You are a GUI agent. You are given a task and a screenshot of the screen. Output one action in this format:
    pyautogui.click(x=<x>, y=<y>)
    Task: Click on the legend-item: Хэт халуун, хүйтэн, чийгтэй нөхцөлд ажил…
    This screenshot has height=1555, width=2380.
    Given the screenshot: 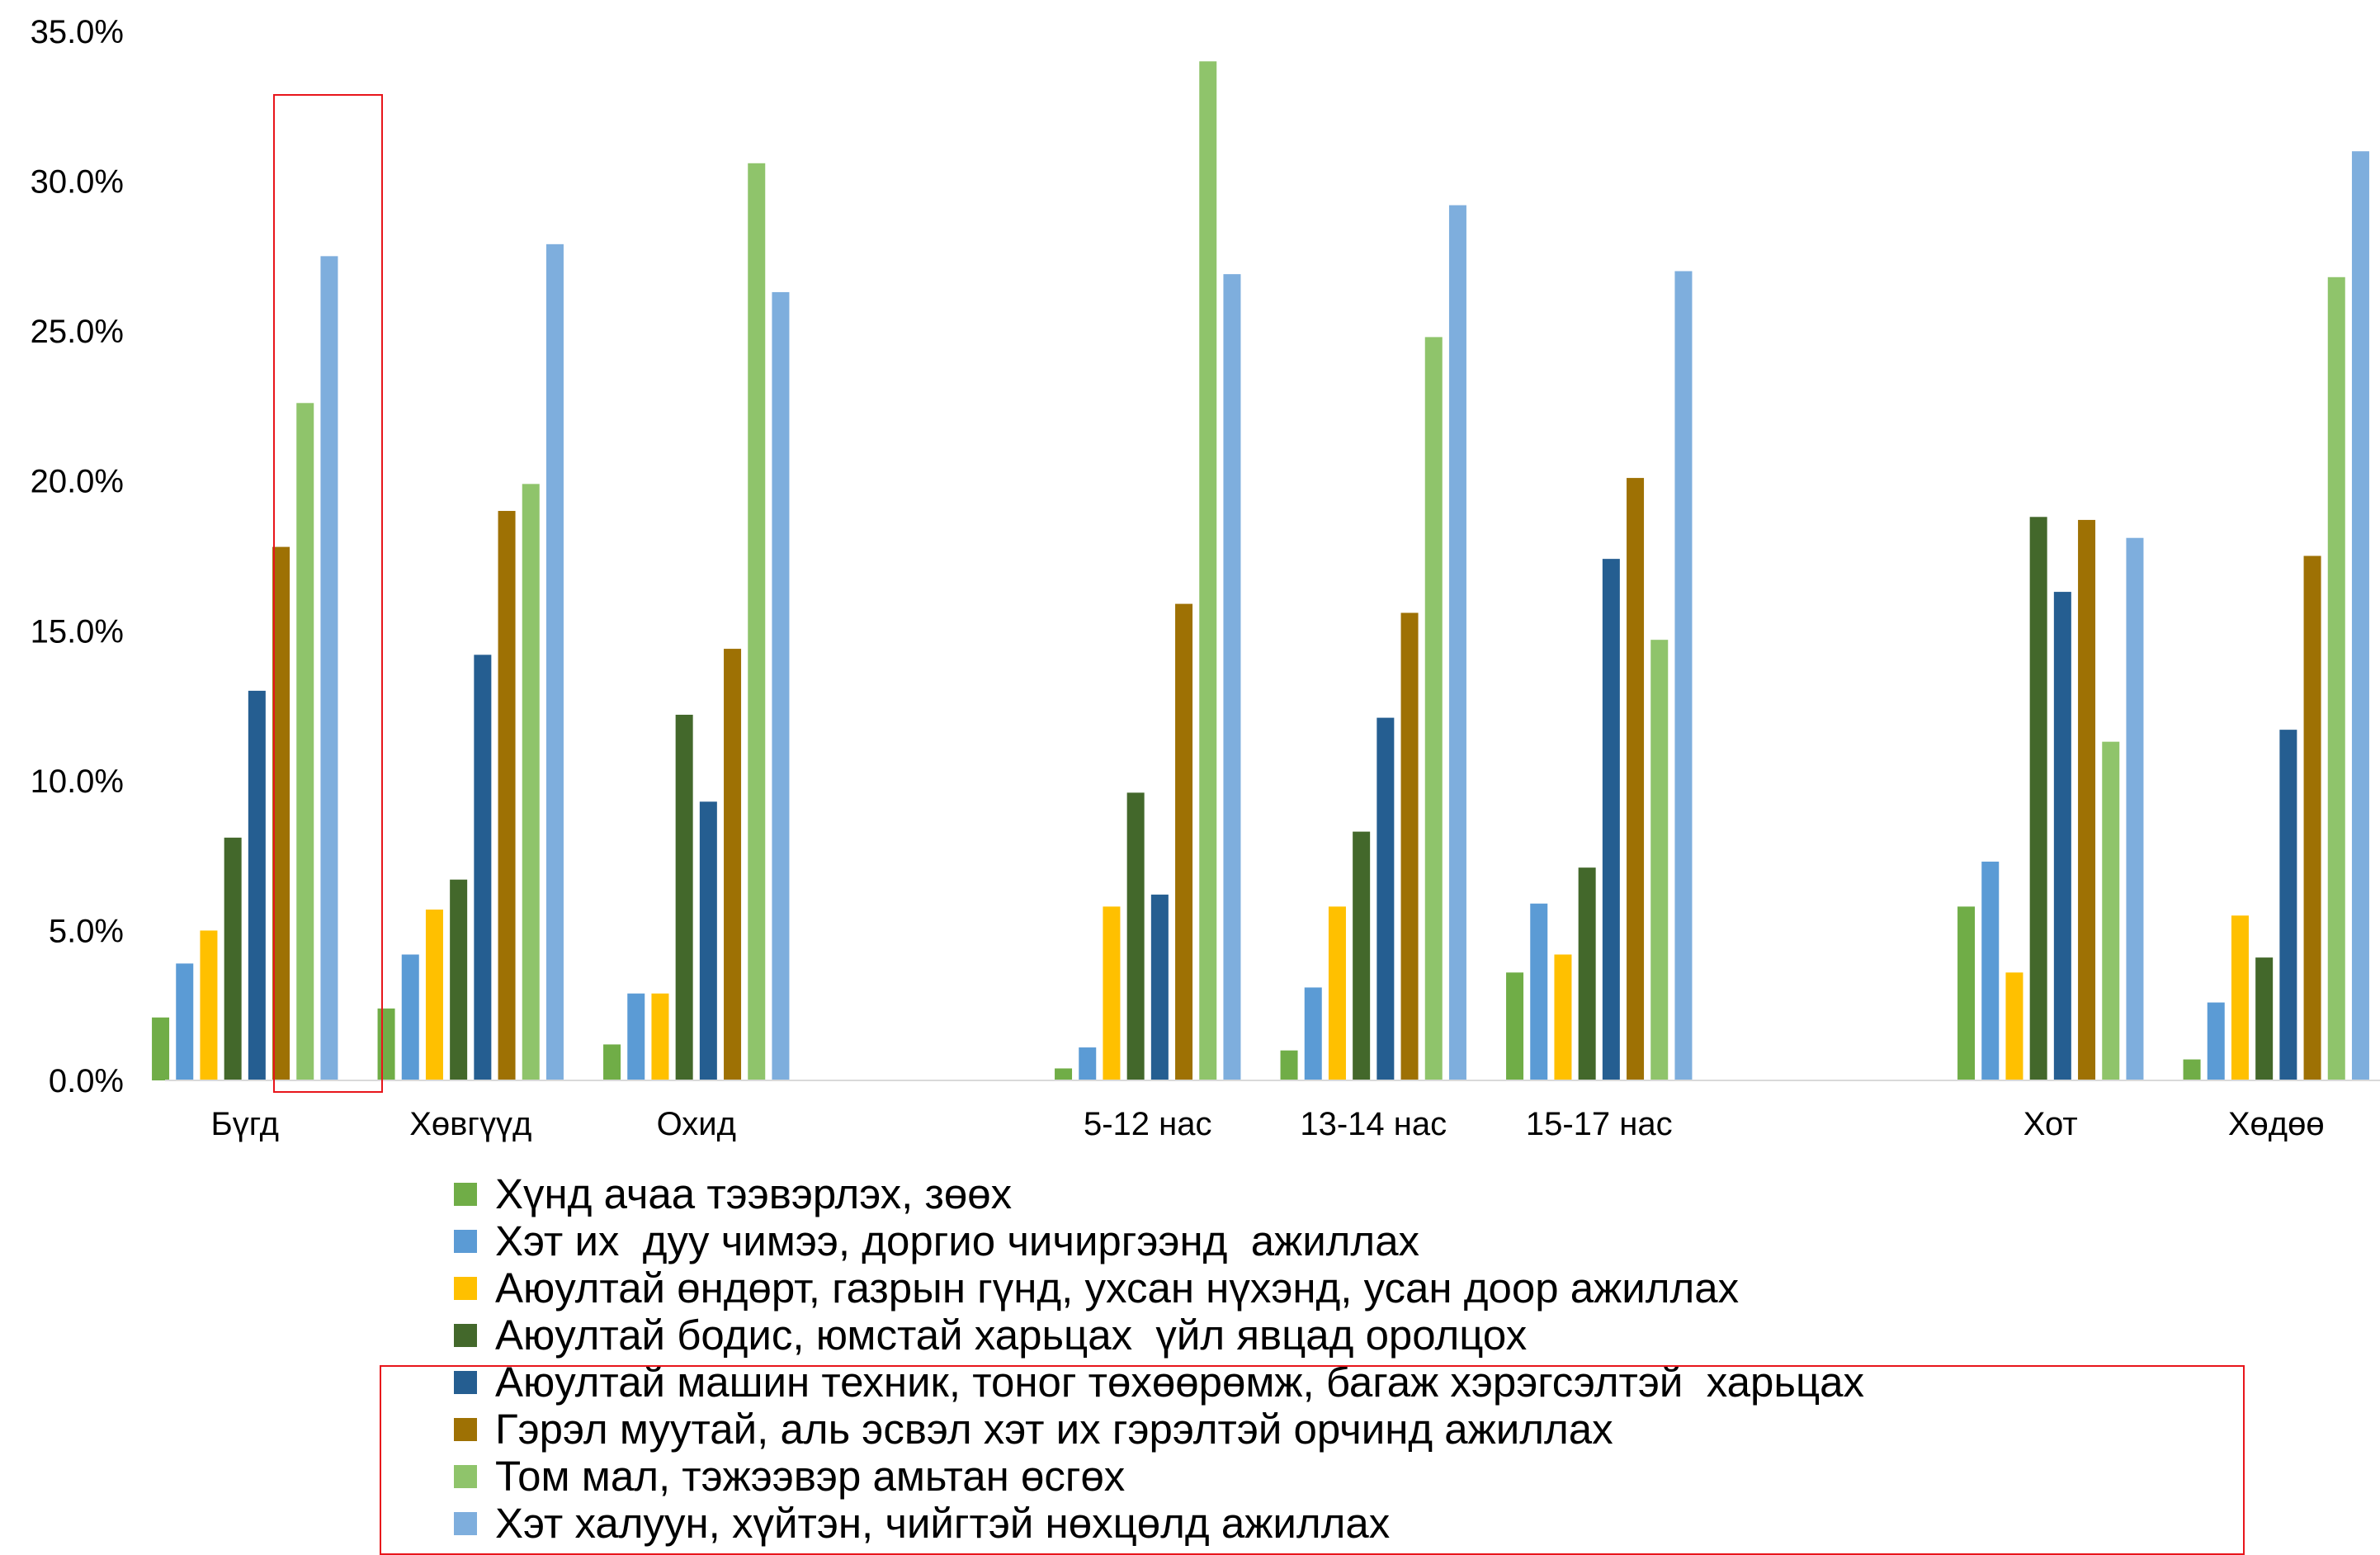 What is the action you would take?
    pyautogui.click(x=1159, y=1523)
    